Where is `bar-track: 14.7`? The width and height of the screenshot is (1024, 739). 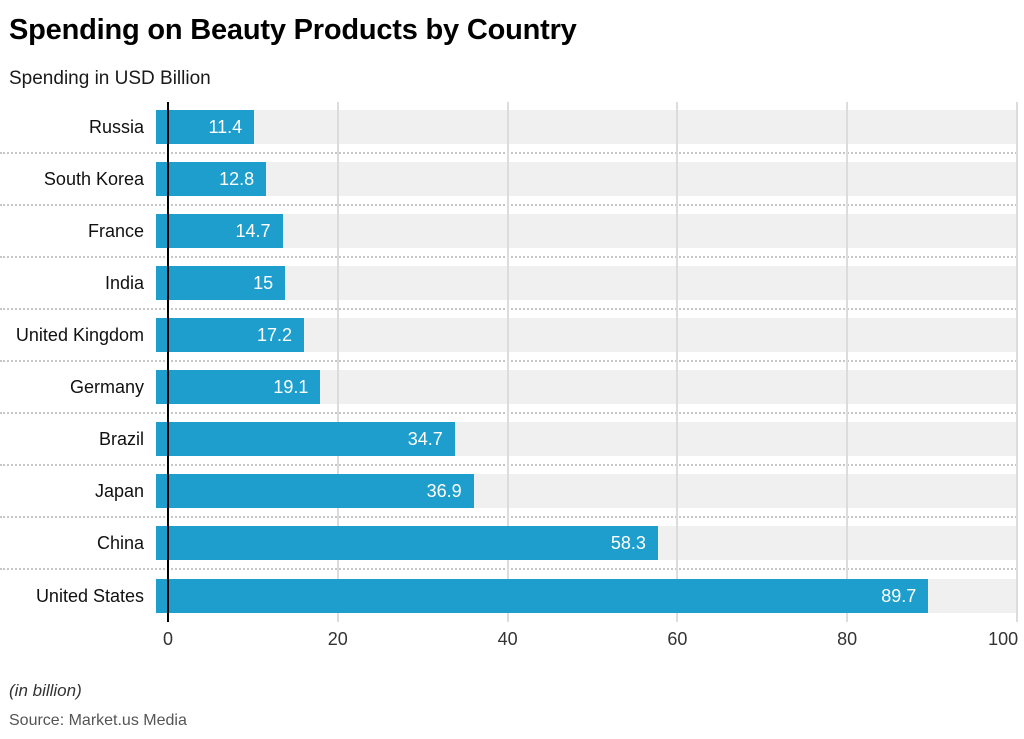
bar-track: 14.7 is located at coordinates (586, 231).